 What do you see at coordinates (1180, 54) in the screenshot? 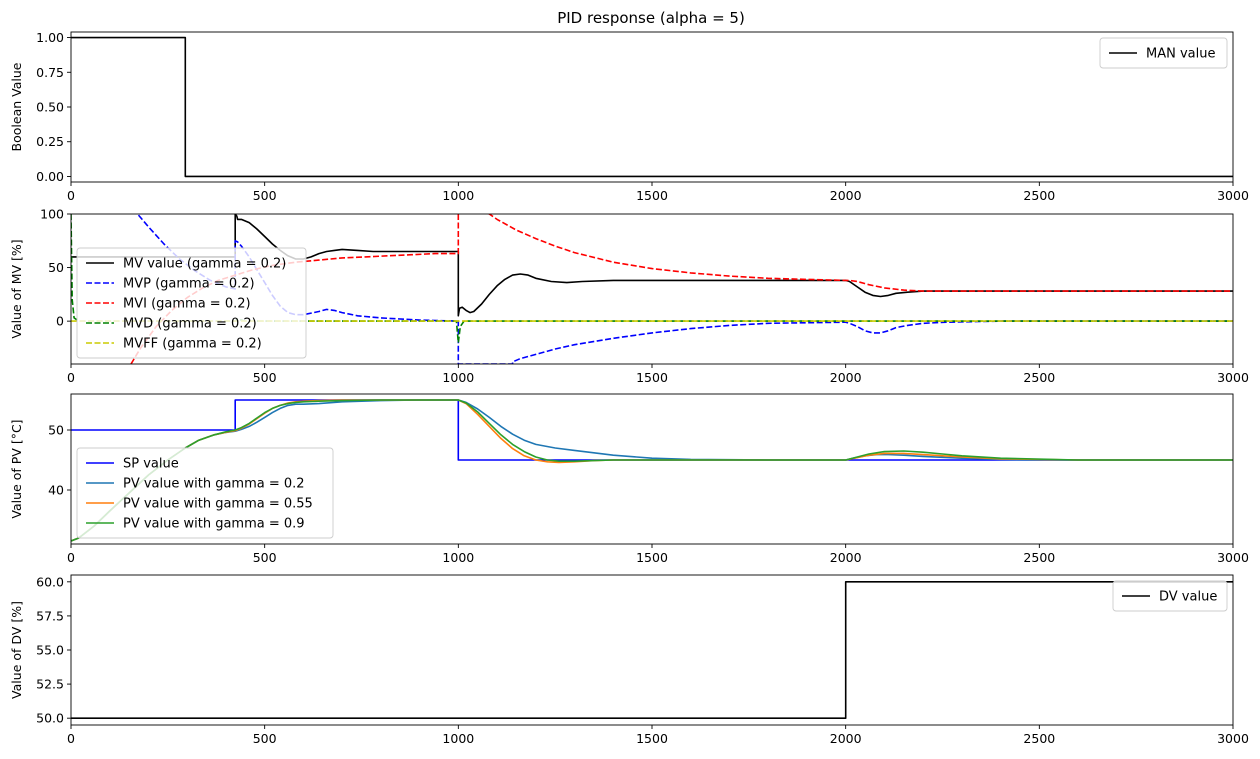
I see `legend-label: MAN value` at bounding box center [1180, 54].